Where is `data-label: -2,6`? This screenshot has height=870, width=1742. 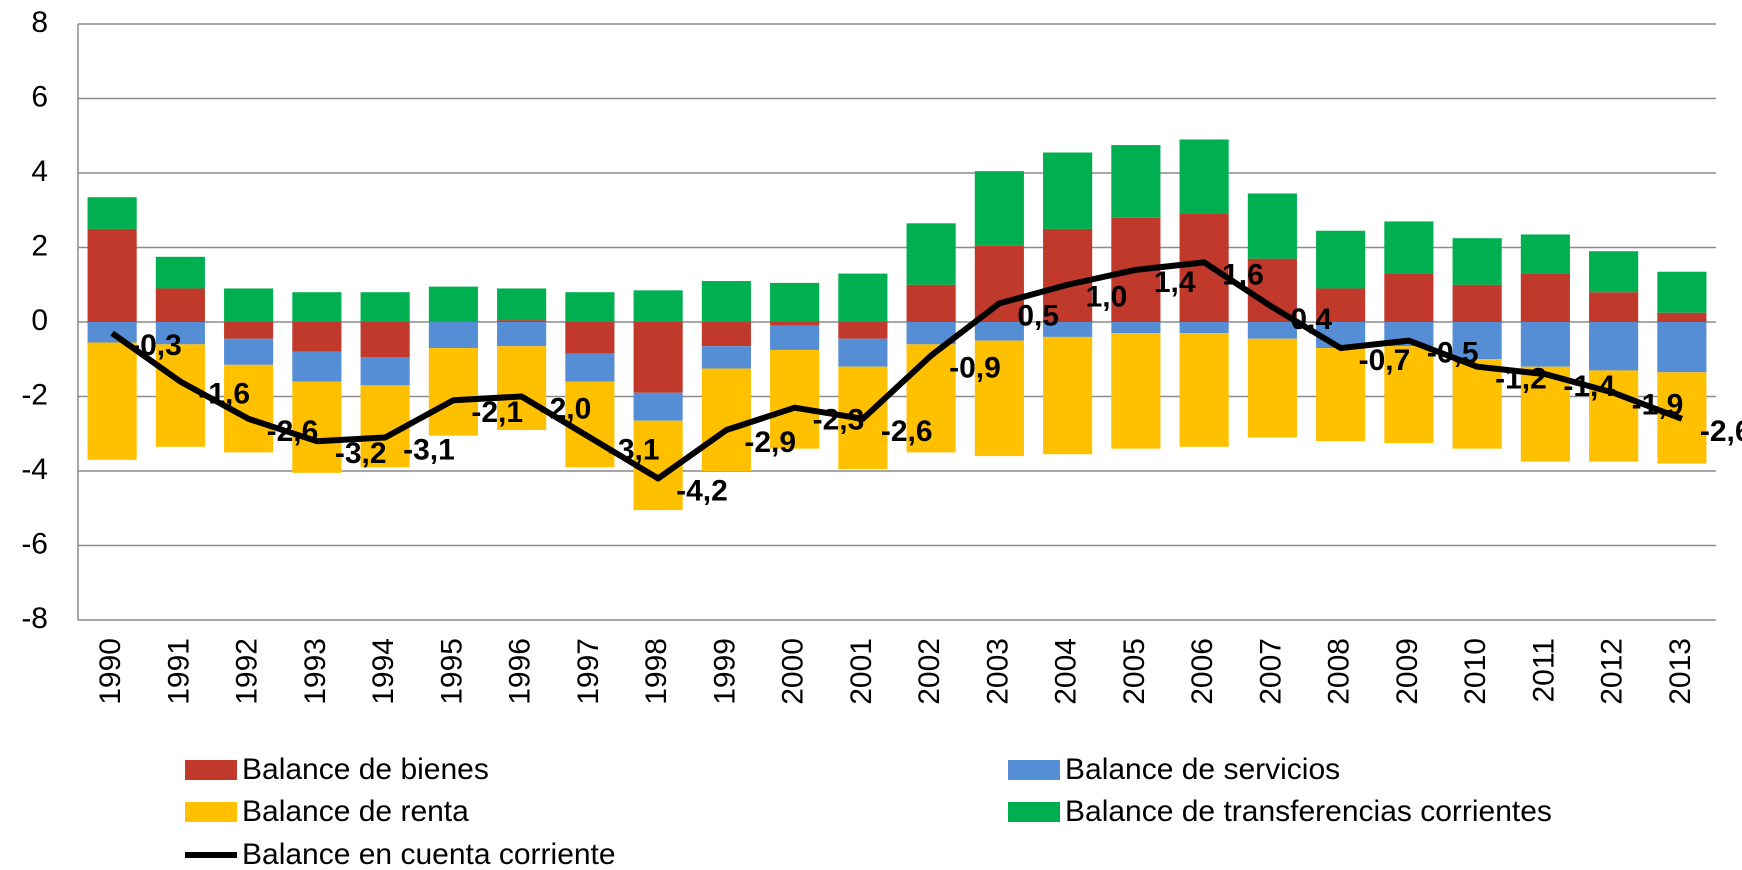 data-label: -2,6 is located at coordinates (293, 431).